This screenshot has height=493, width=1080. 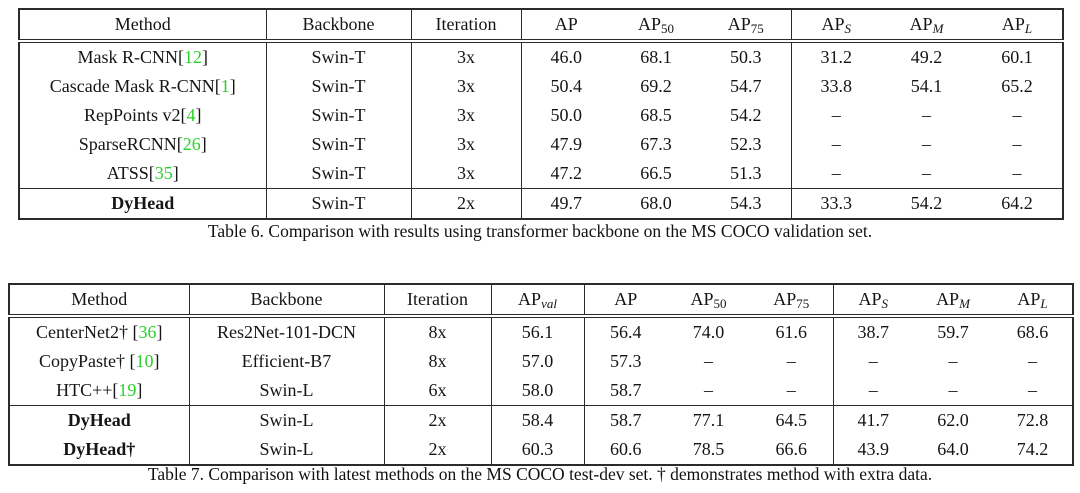 What do you see at coordinates (99, 450) in the screenshot?
I see `method-cell: DyHead†` at bounding box center [99, 450].